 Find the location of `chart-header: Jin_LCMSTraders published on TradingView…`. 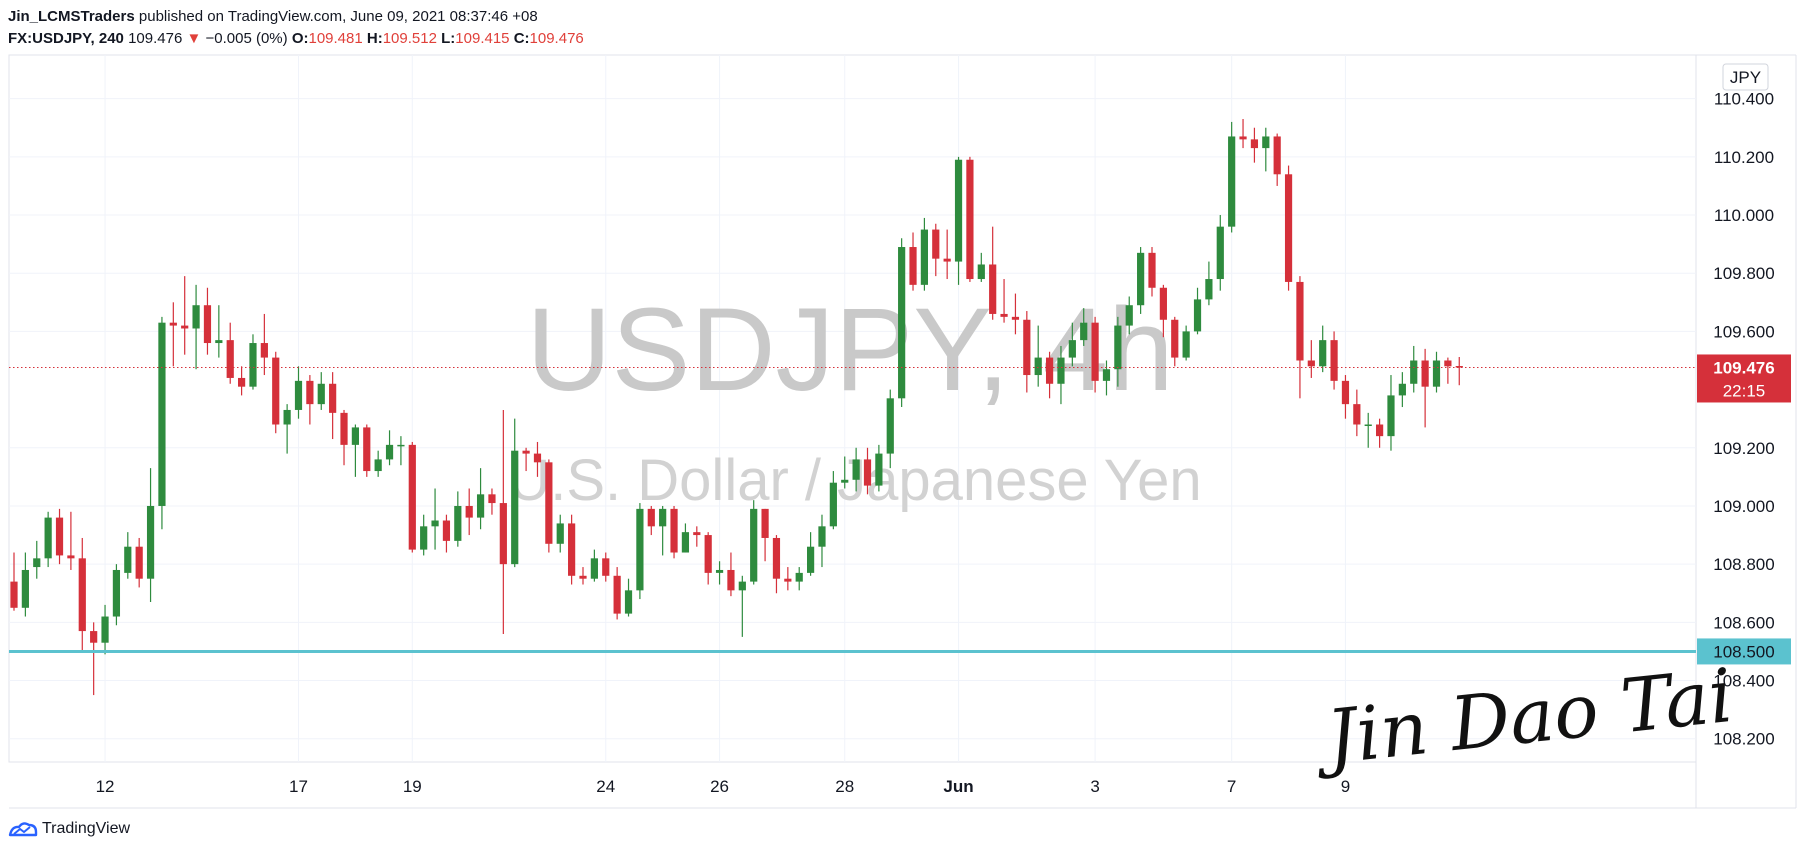

chart-header: Jin_LCMSTraders published on TradingView… is located at coordinates (296, 28).